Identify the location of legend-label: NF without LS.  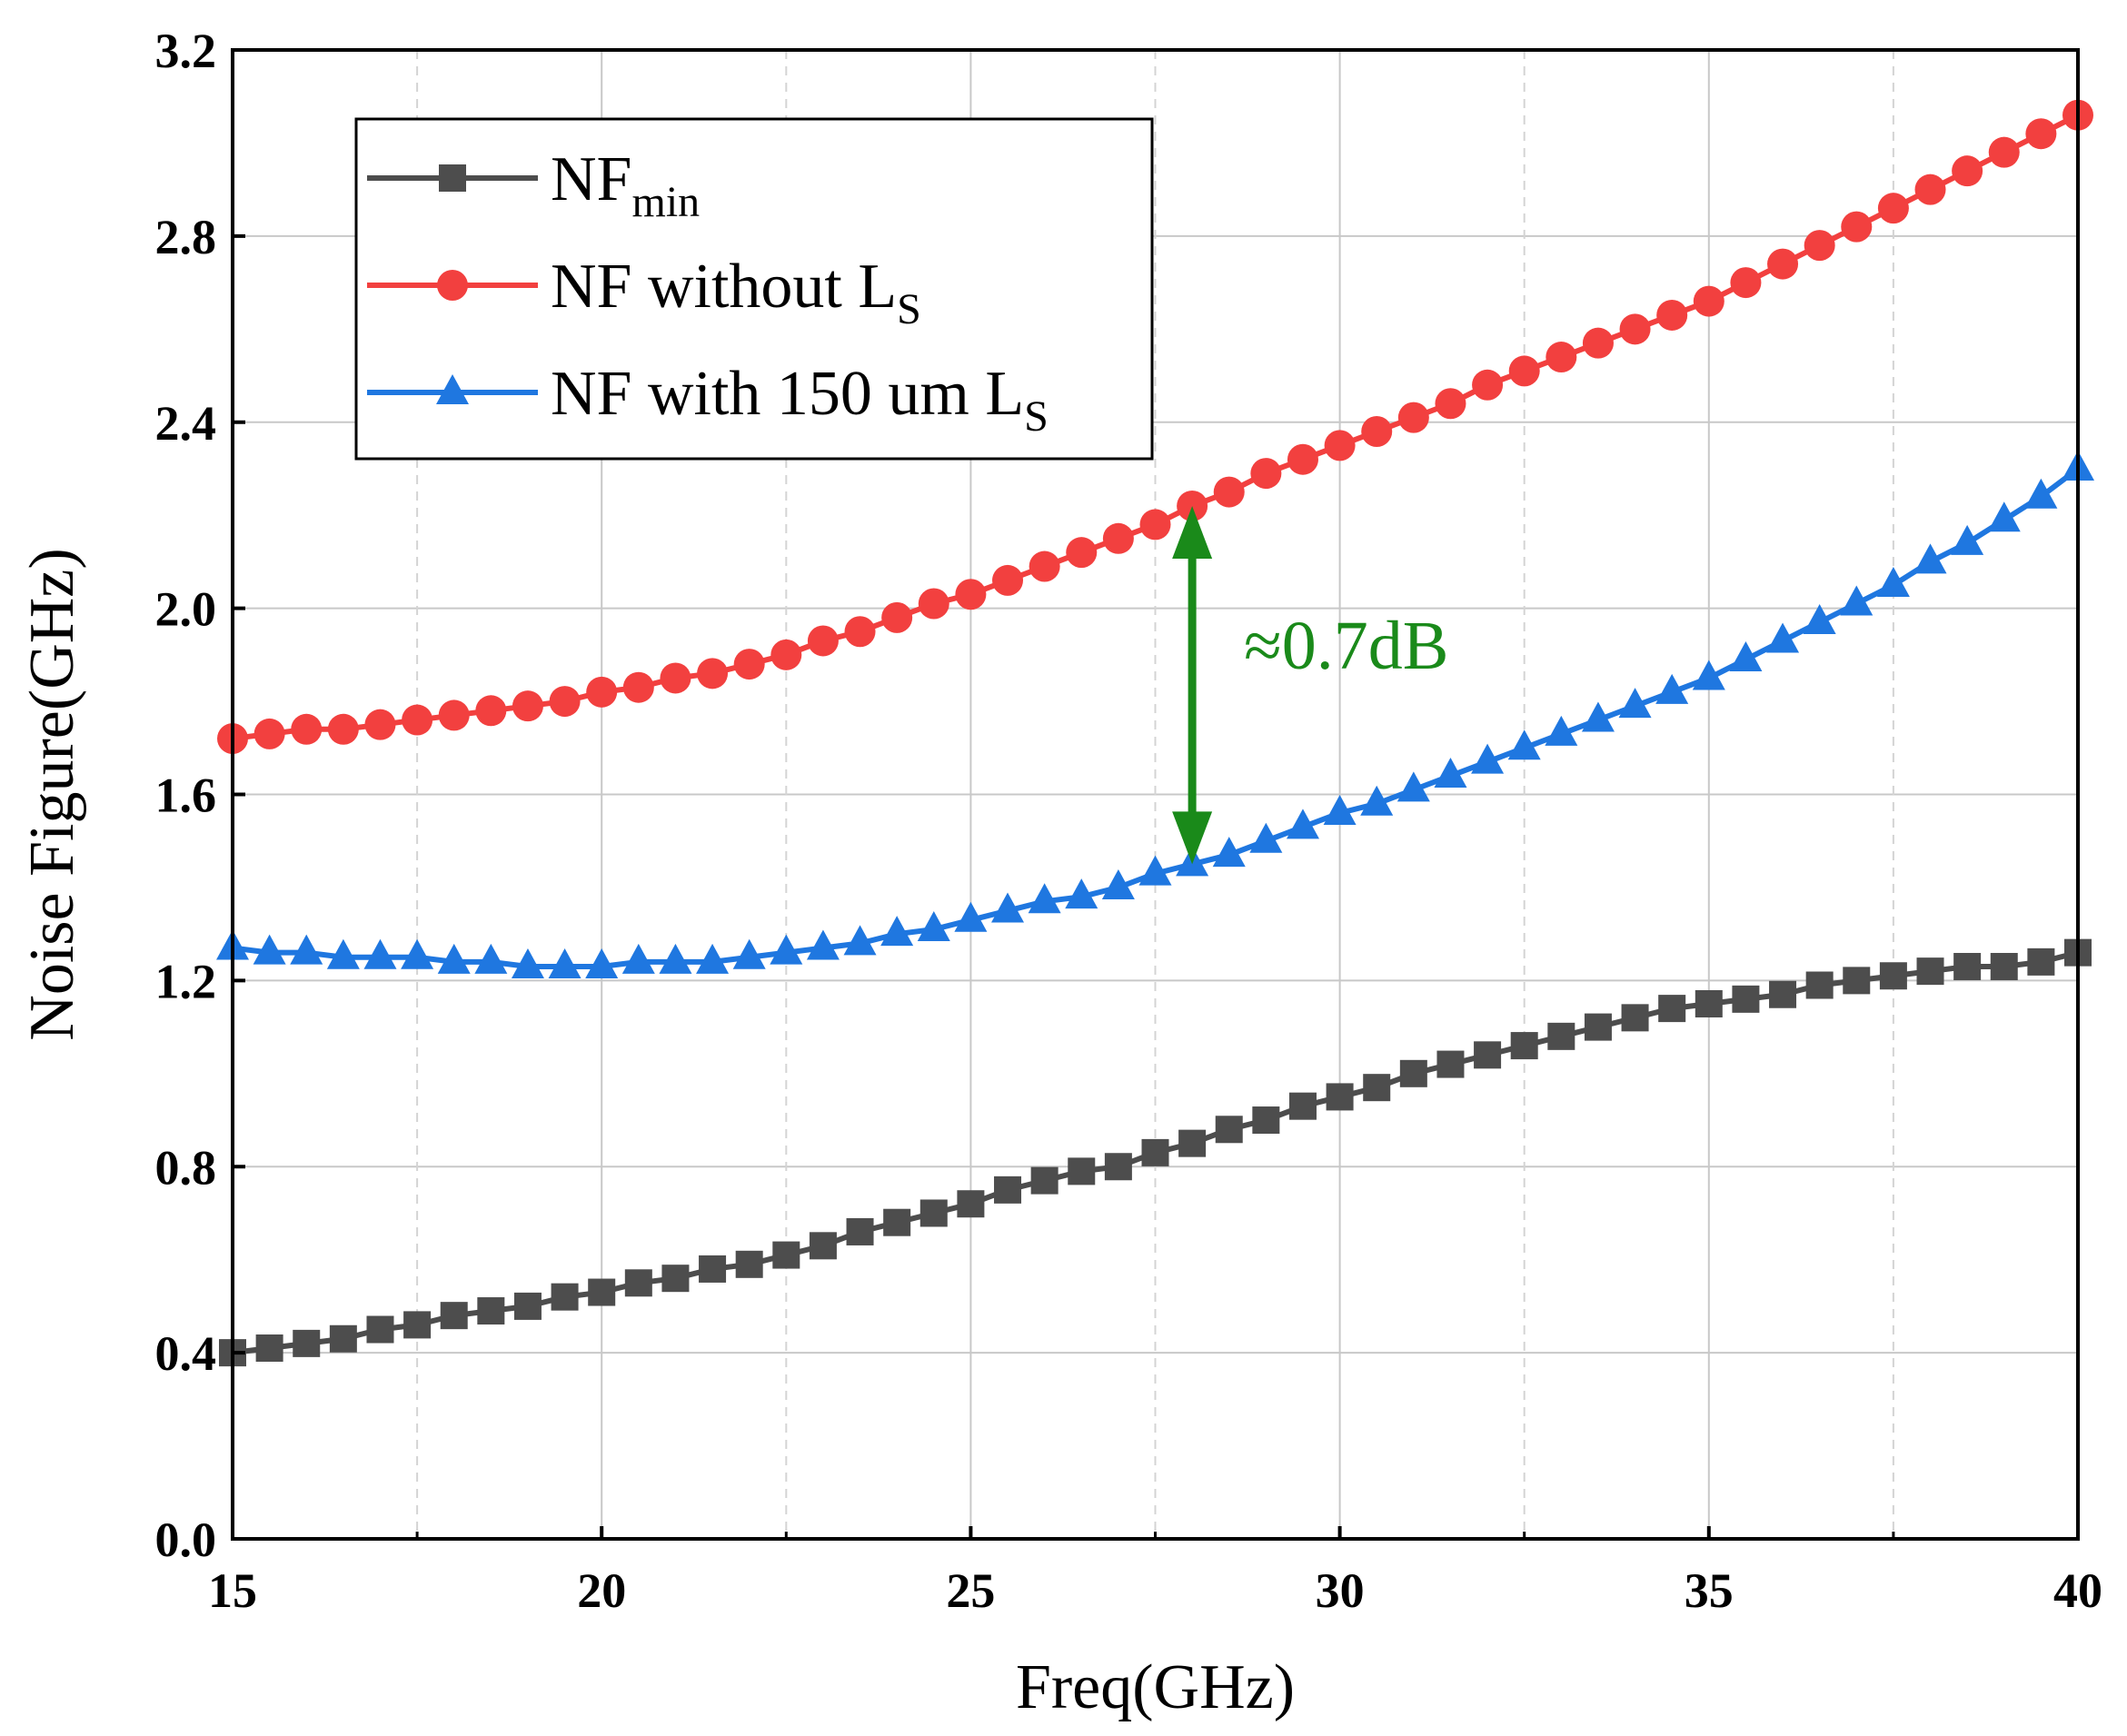
(736, 292).